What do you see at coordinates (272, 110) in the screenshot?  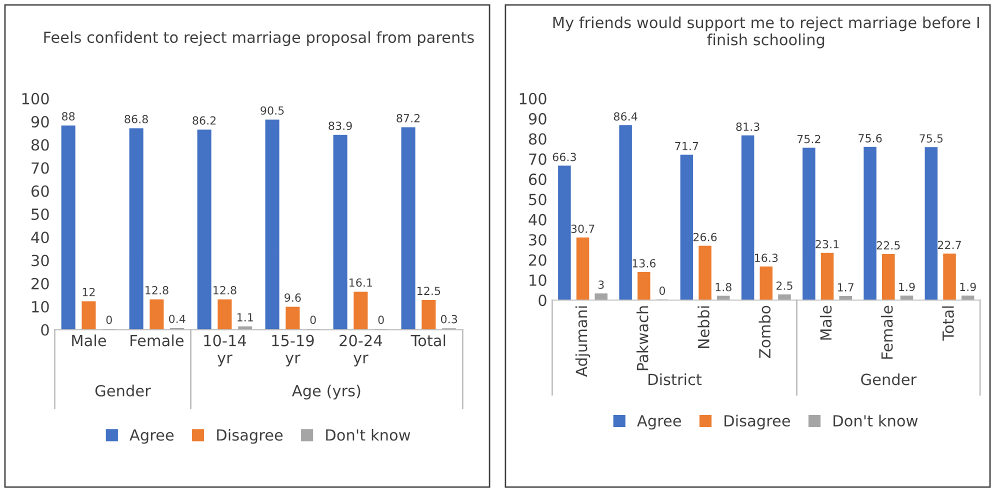 I see `data-label: 90.5` at bounding box center [272, 110].